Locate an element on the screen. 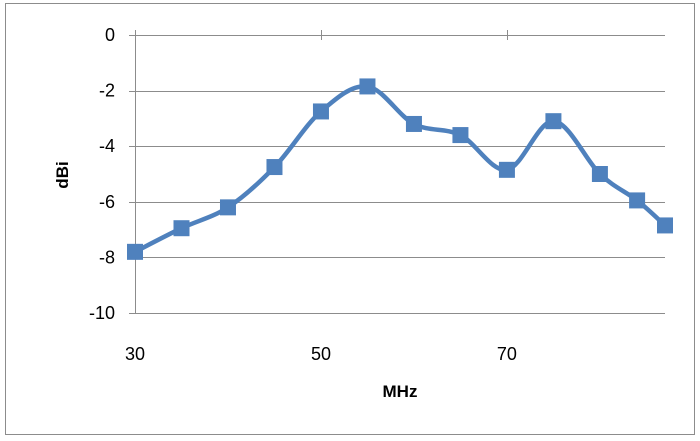  y-tick-label: 0 is located at coordinates (110, 35).